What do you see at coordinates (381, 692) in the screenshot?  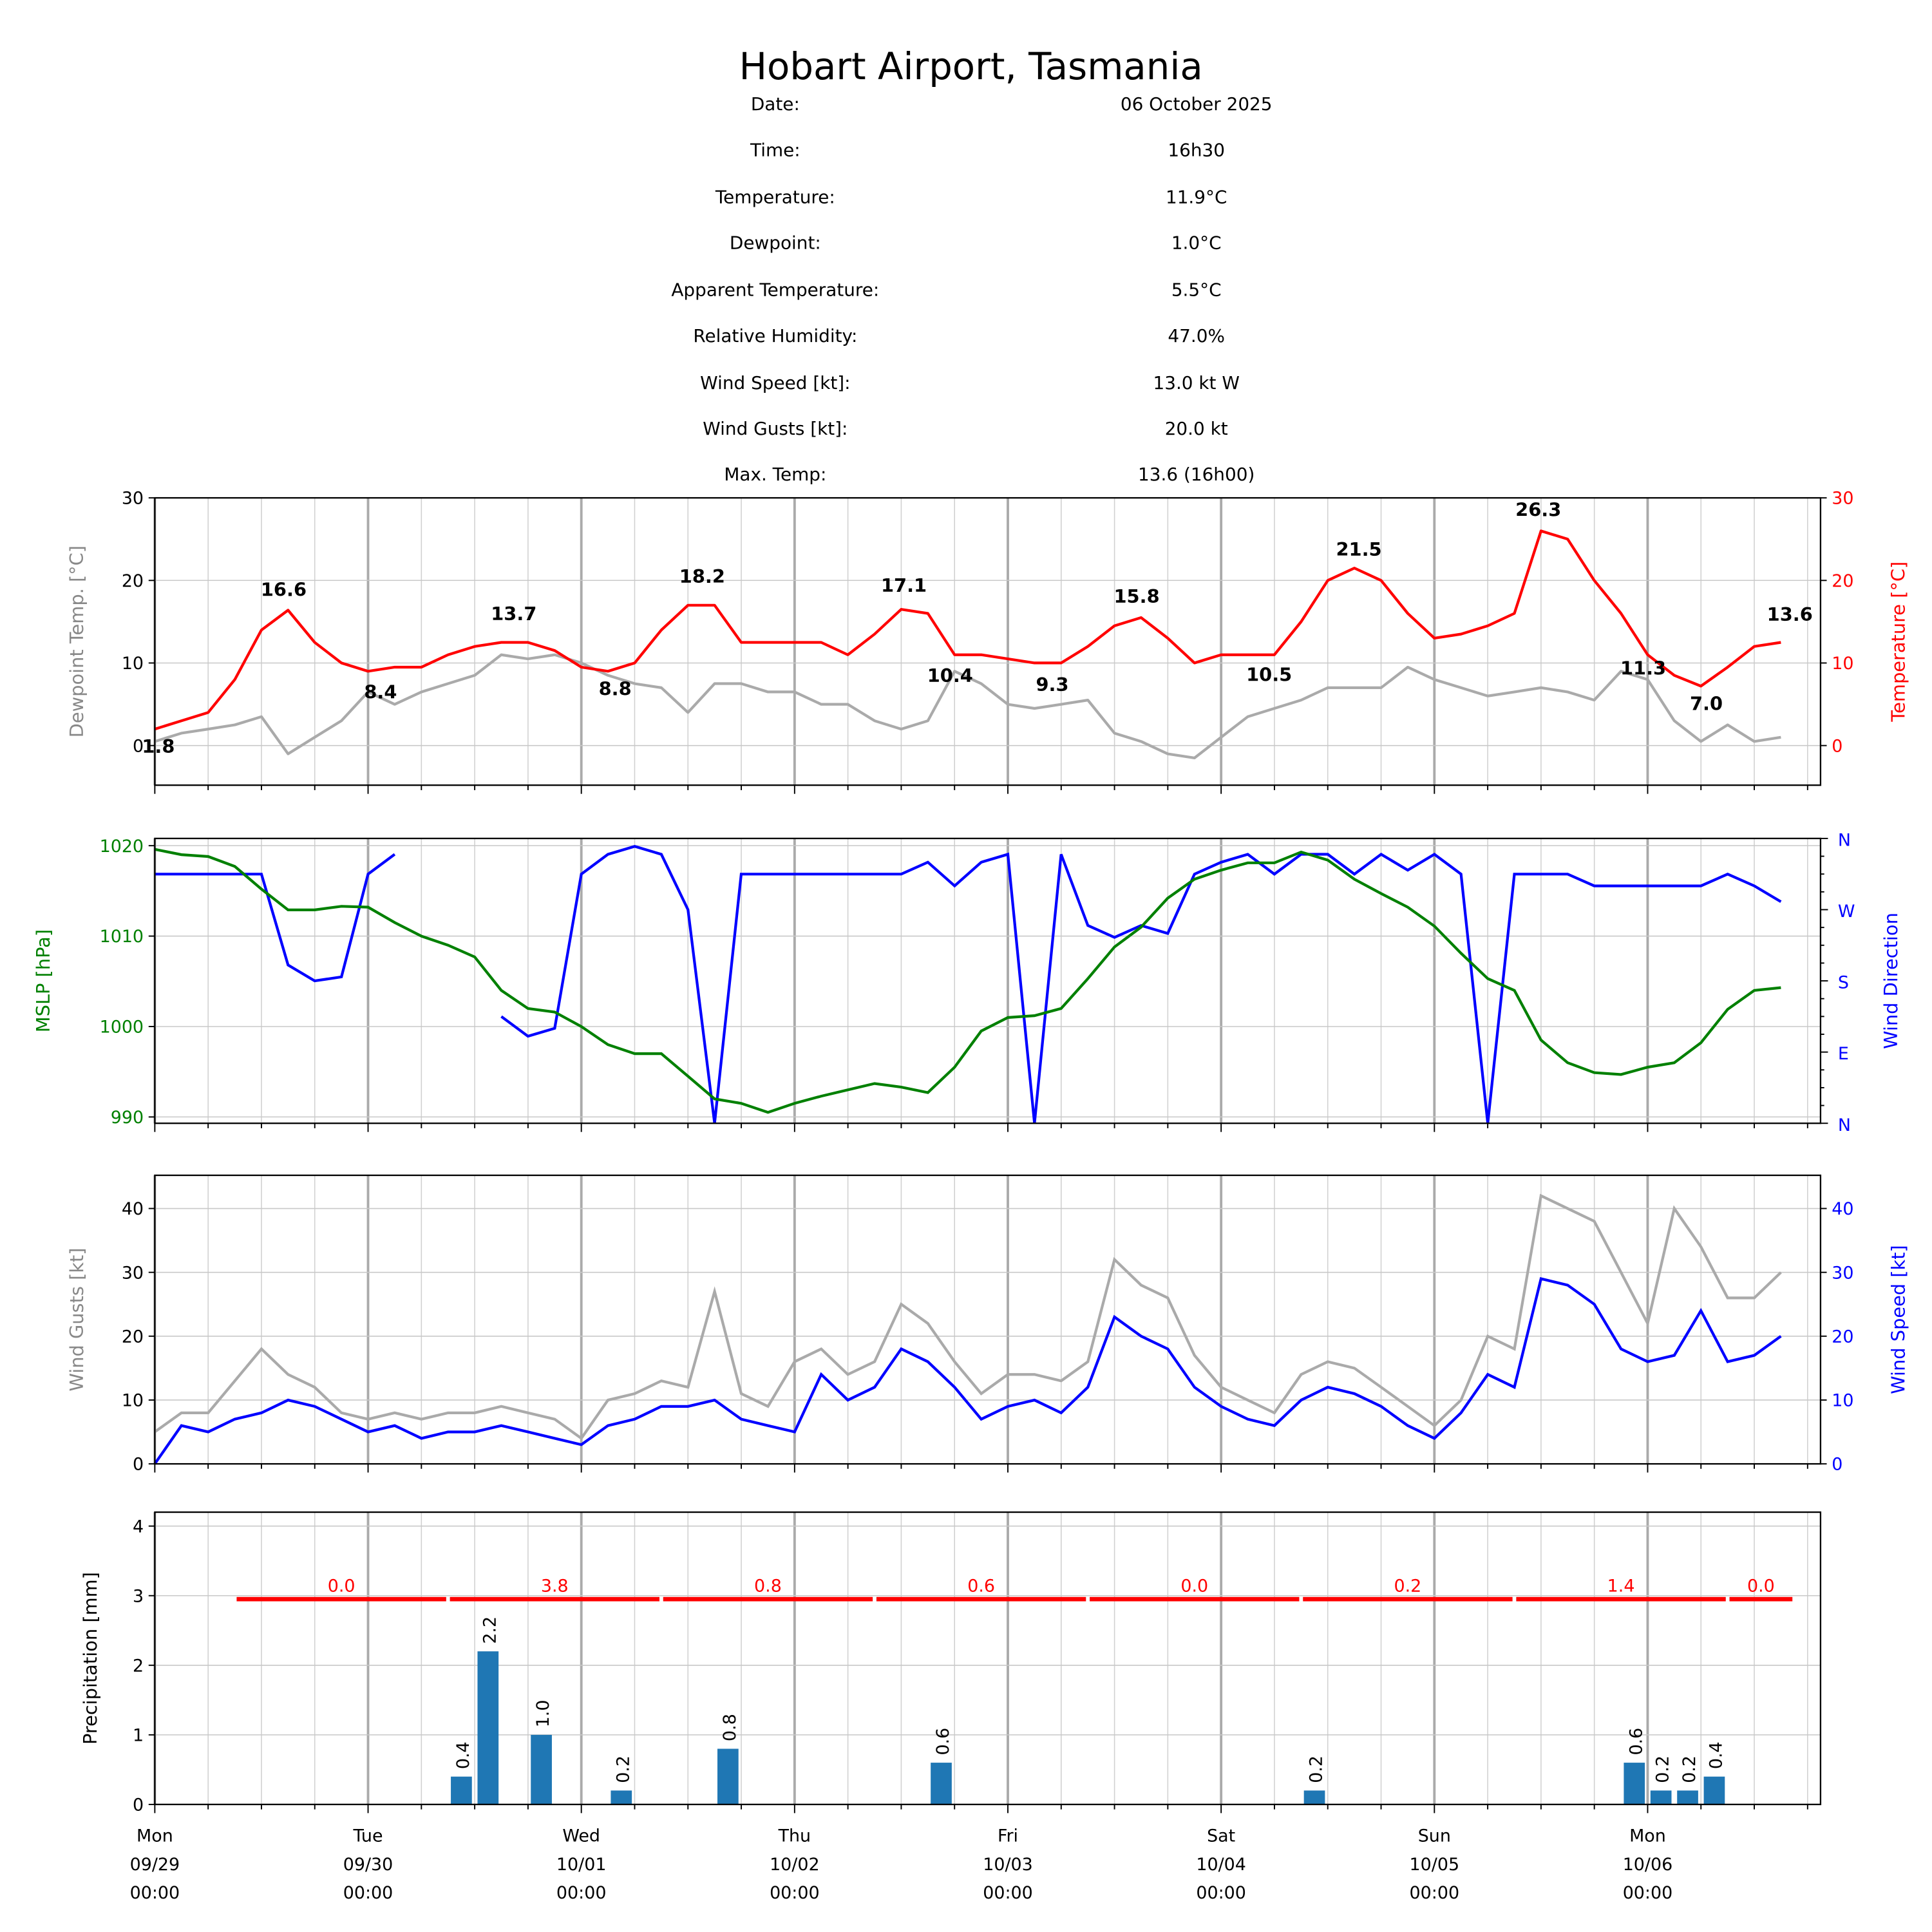 I see `temp-min-label: 8.4` at bounding box center [381, 692].